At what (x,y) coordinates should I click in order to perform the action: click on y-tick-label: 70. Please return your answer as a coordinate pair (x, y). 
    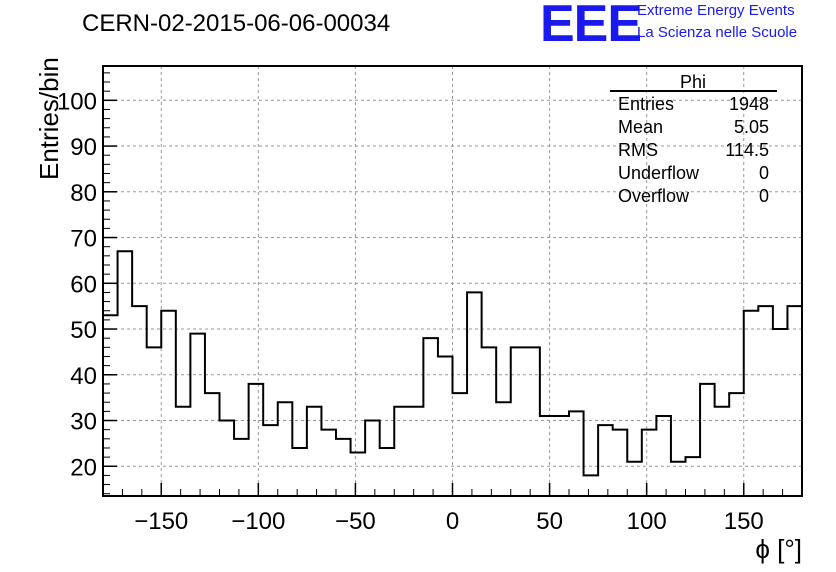
    Looking at the image, I should click on (83, 239).